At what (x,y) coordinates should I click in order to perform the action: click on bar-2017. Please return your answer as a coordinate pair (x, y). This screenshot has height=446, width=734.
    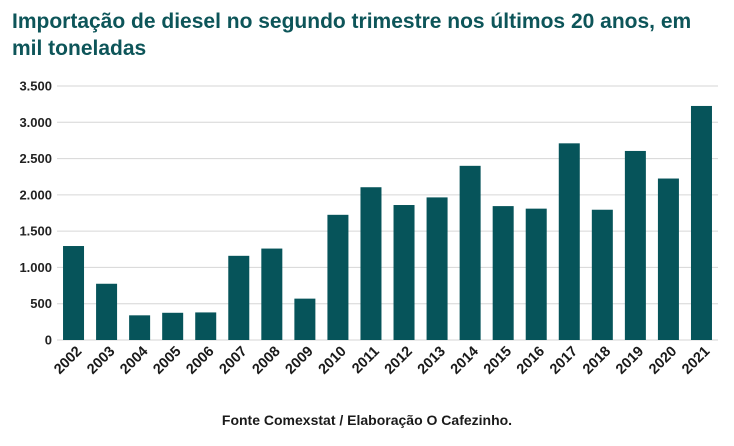
    Looking at the image, I should click on (569, 241).